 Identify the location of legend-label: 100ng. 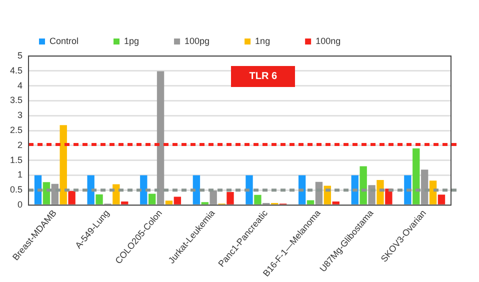
(328, 41).